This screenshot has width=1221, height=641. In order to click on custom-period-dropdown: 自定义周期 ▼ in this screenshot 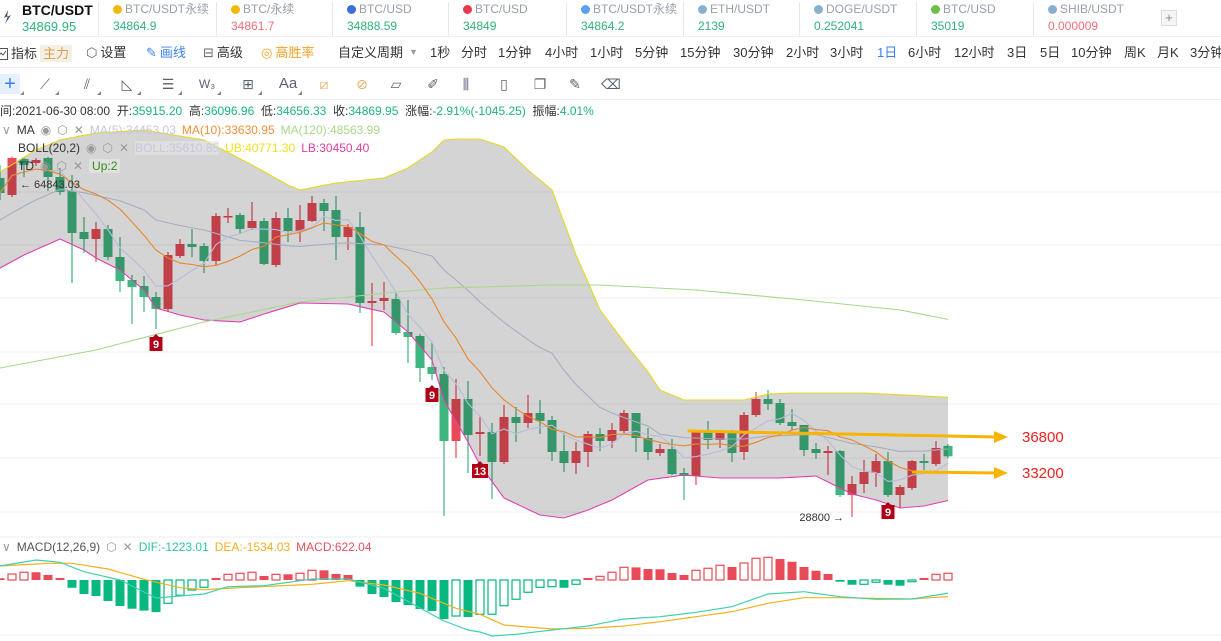, I will do `click(378, 52)`.